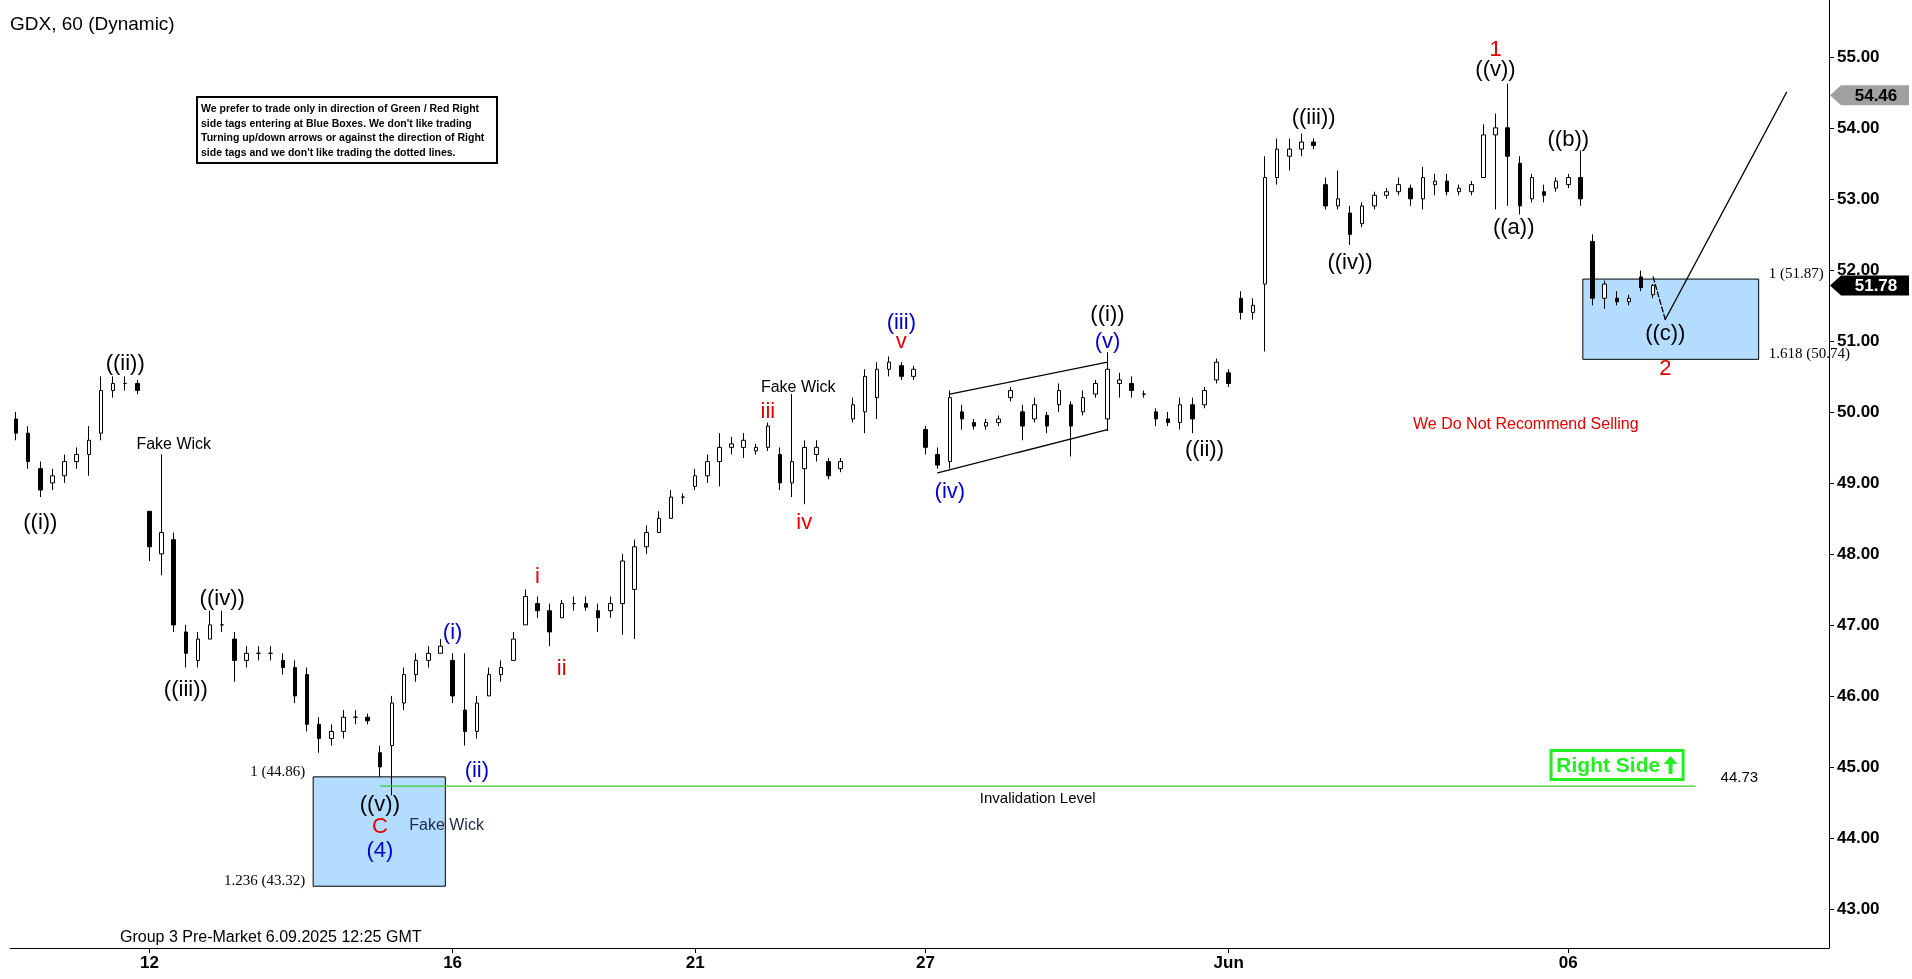 The height and width of the screenshot is (979, 1912). I want to click on annotation: We prefer to trade only in direction of Green / Red Right side tags entering at Blue Boxes. We don't like trading Turning up/down arrows or against the direction of Right side tags and we don't like trading the dotted lines., so click(344, 130).